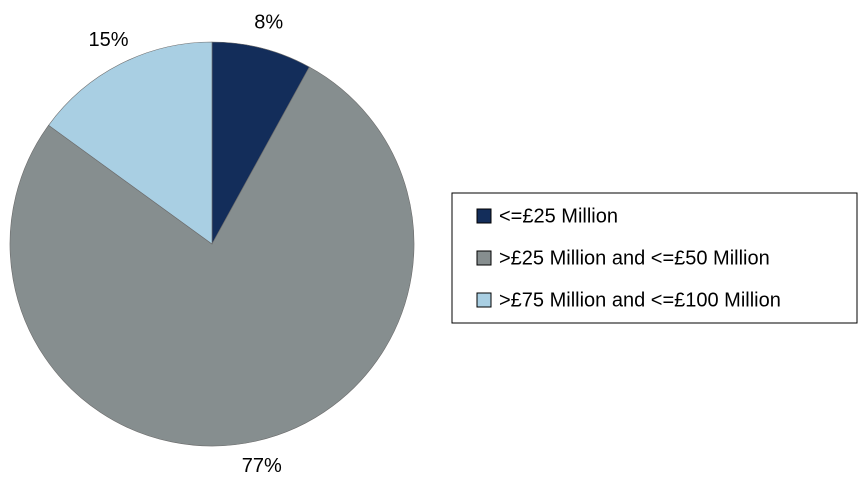 The image size is (859, 482). Describe the element at coordinates (558, 216) in the screenshot. I see `legend-label: <=£25 Million` at that location.